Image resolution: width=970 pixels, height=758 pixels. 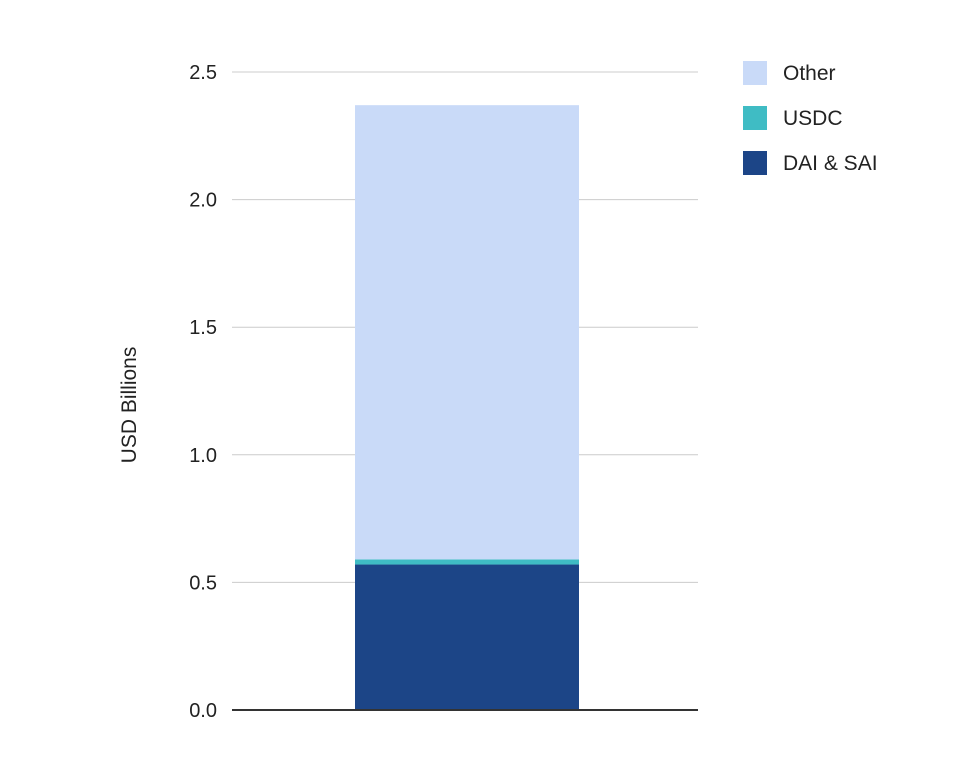 What do you see at coordinates (809, 73) in the screenshot?
I see `legend-label: Other` at bounding box center [809, 73].